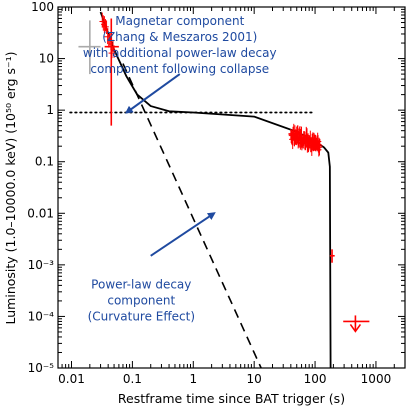 The height and width of the screenshot is (408, 413). What do you see at coordinates (40, 213) in the screenshot?
I see `y-tick-label: 0.01` at bounding box center [40, 213].